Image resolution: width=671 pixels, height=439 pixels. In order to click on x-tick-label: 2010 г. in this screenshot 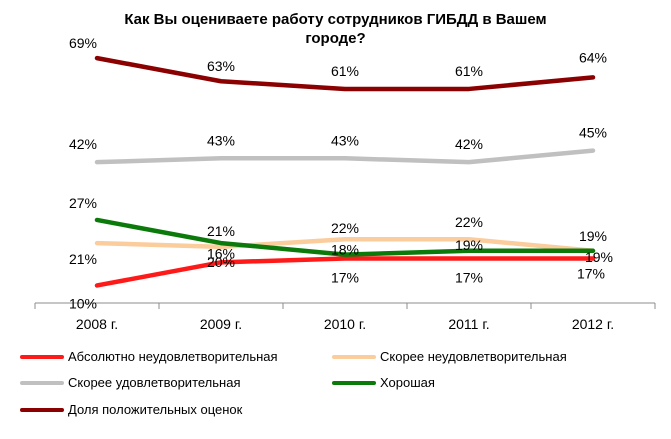, I will do `click(345, 324)`.